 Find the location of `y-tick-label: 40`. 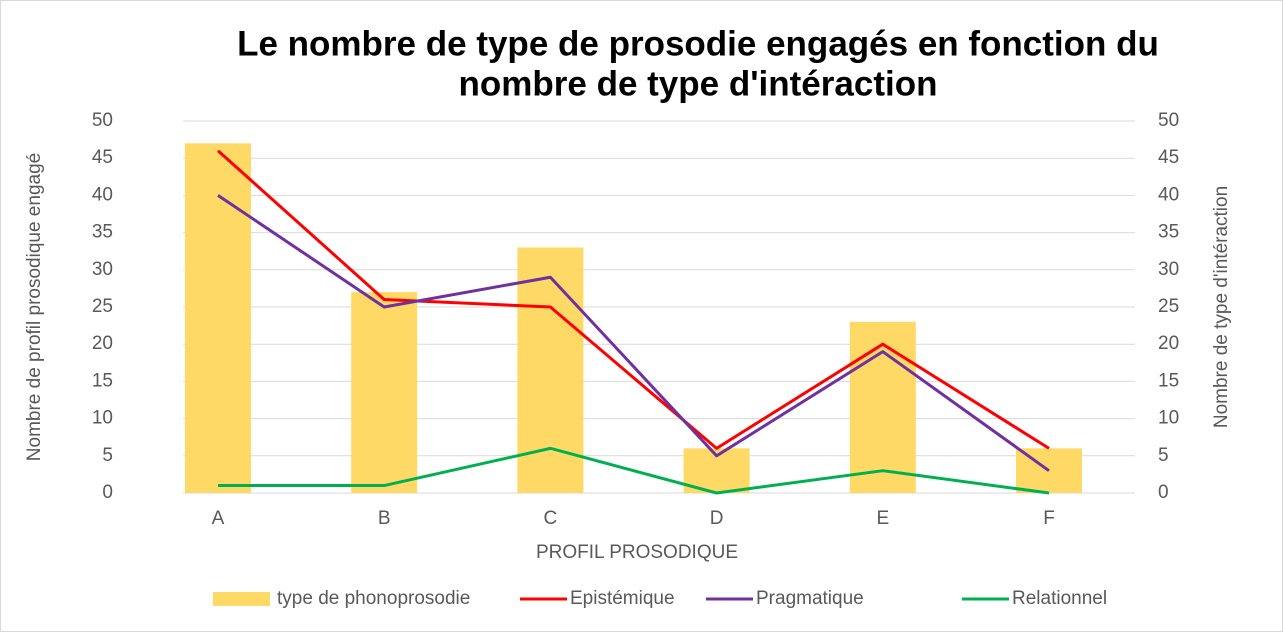

y-tick-label: 40 is located at coordinates (102, 194).